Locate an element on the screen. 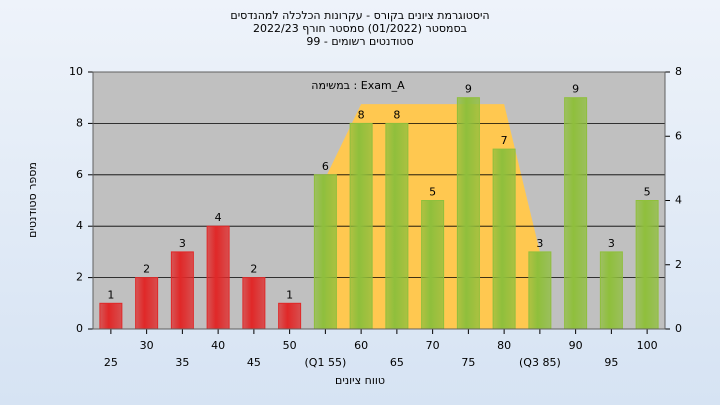 The height and width of the screenshot is (405, 720). x-tick-label: (Q1 55) is located at coordinates (326, 362).